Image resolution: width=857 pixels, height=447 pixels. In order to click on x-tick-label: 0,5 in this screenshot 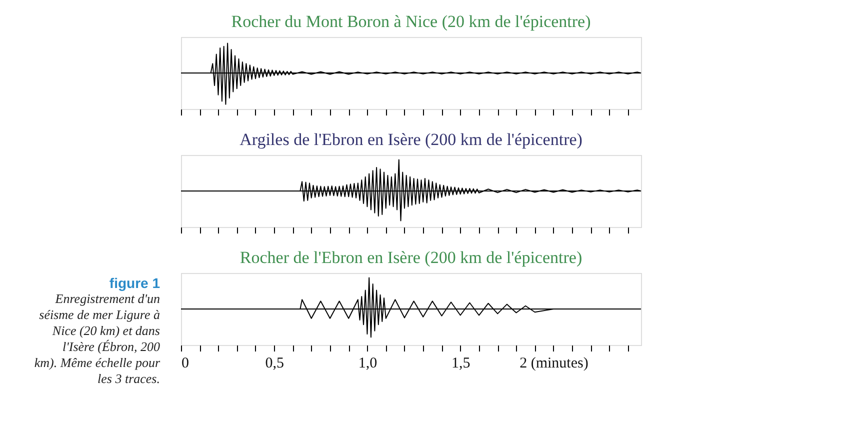, I will do `click(274, 364)`.